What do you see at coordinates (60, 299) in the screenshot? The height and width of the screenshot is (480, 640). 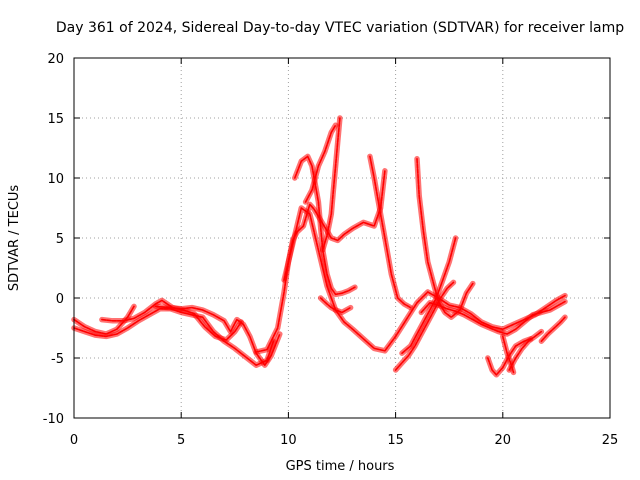 I see `y-tick-label: 0` at bounding box center [60, 299].